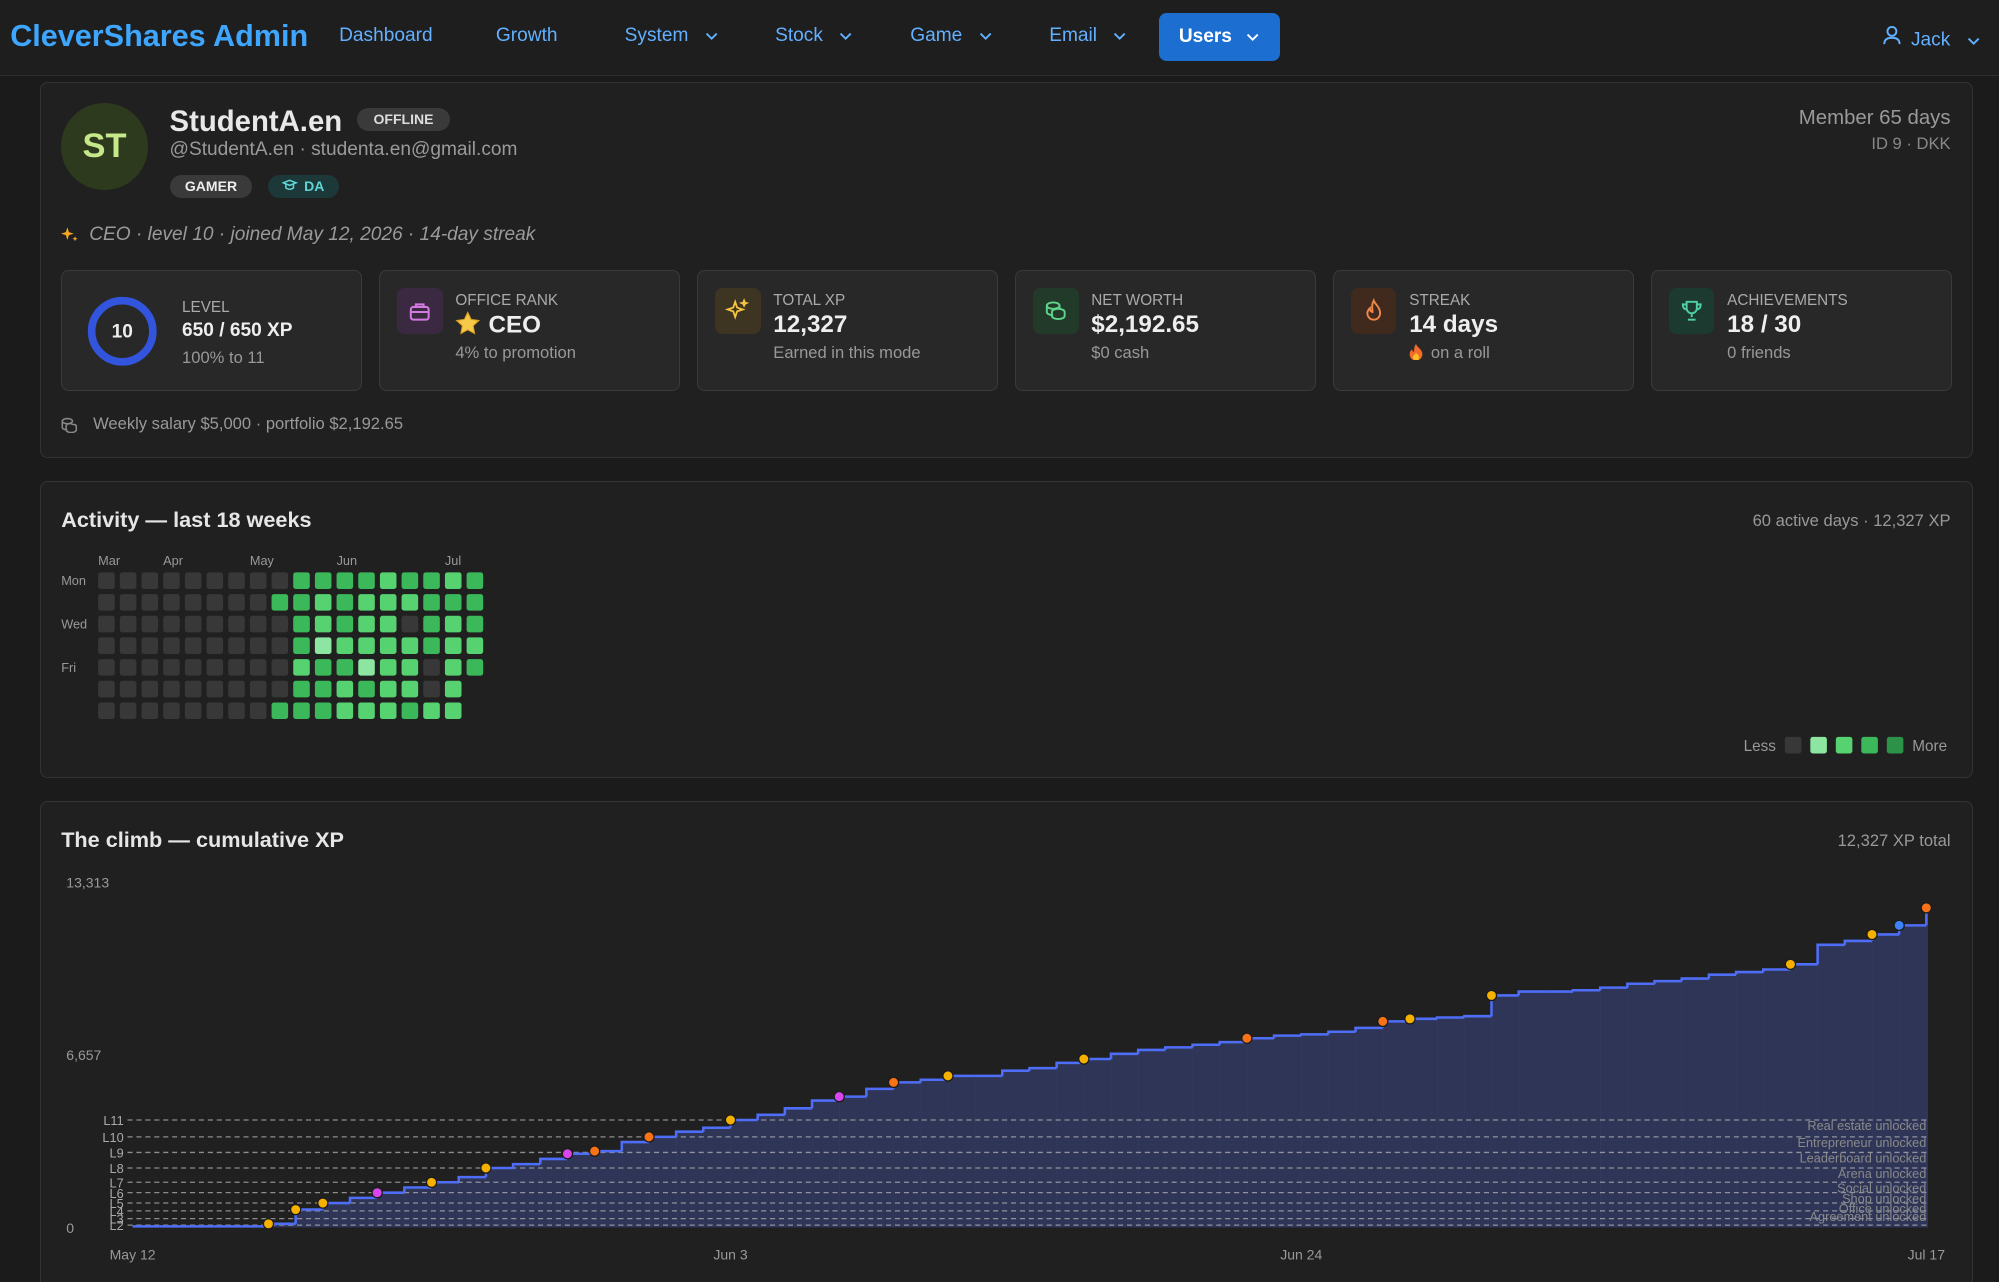 This screenshot has height=1282, width=1999. I want to click on coins-icon, so click(69, 425).